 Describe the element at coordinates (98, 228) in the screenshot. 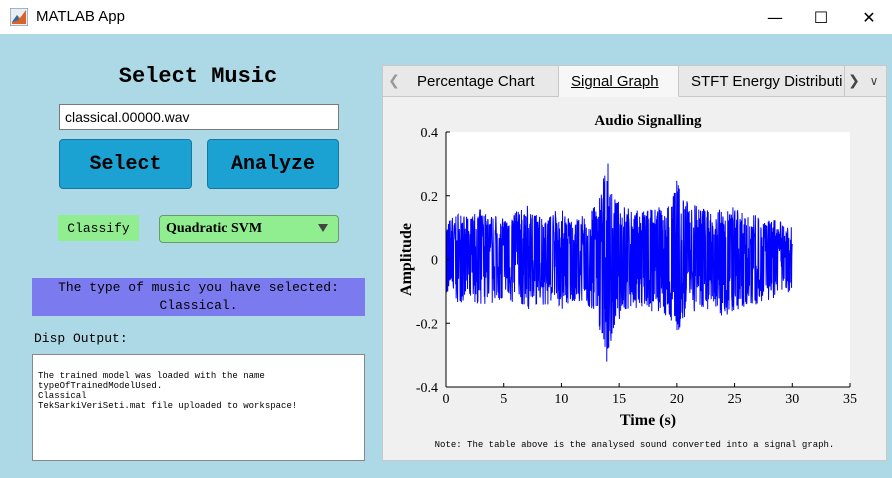

I see `classify-label: Classify` at that location.